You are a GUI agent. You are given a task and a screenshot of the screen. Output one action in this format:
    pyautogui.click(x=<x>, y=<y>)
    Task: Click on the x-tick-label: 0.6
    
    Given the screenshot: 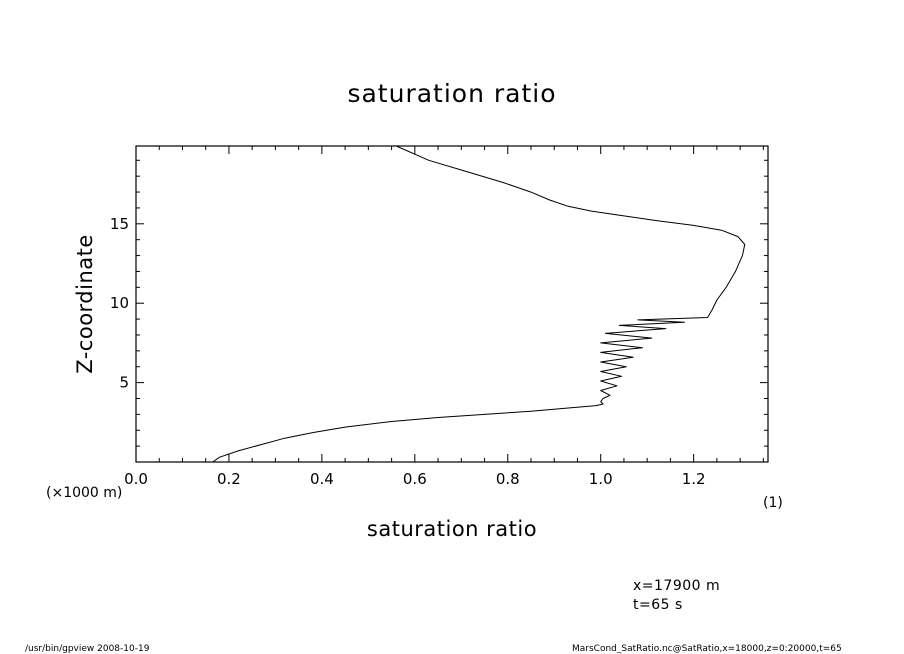 What is the action you would take?
    pyautogui.click(x=415, y=479)
    